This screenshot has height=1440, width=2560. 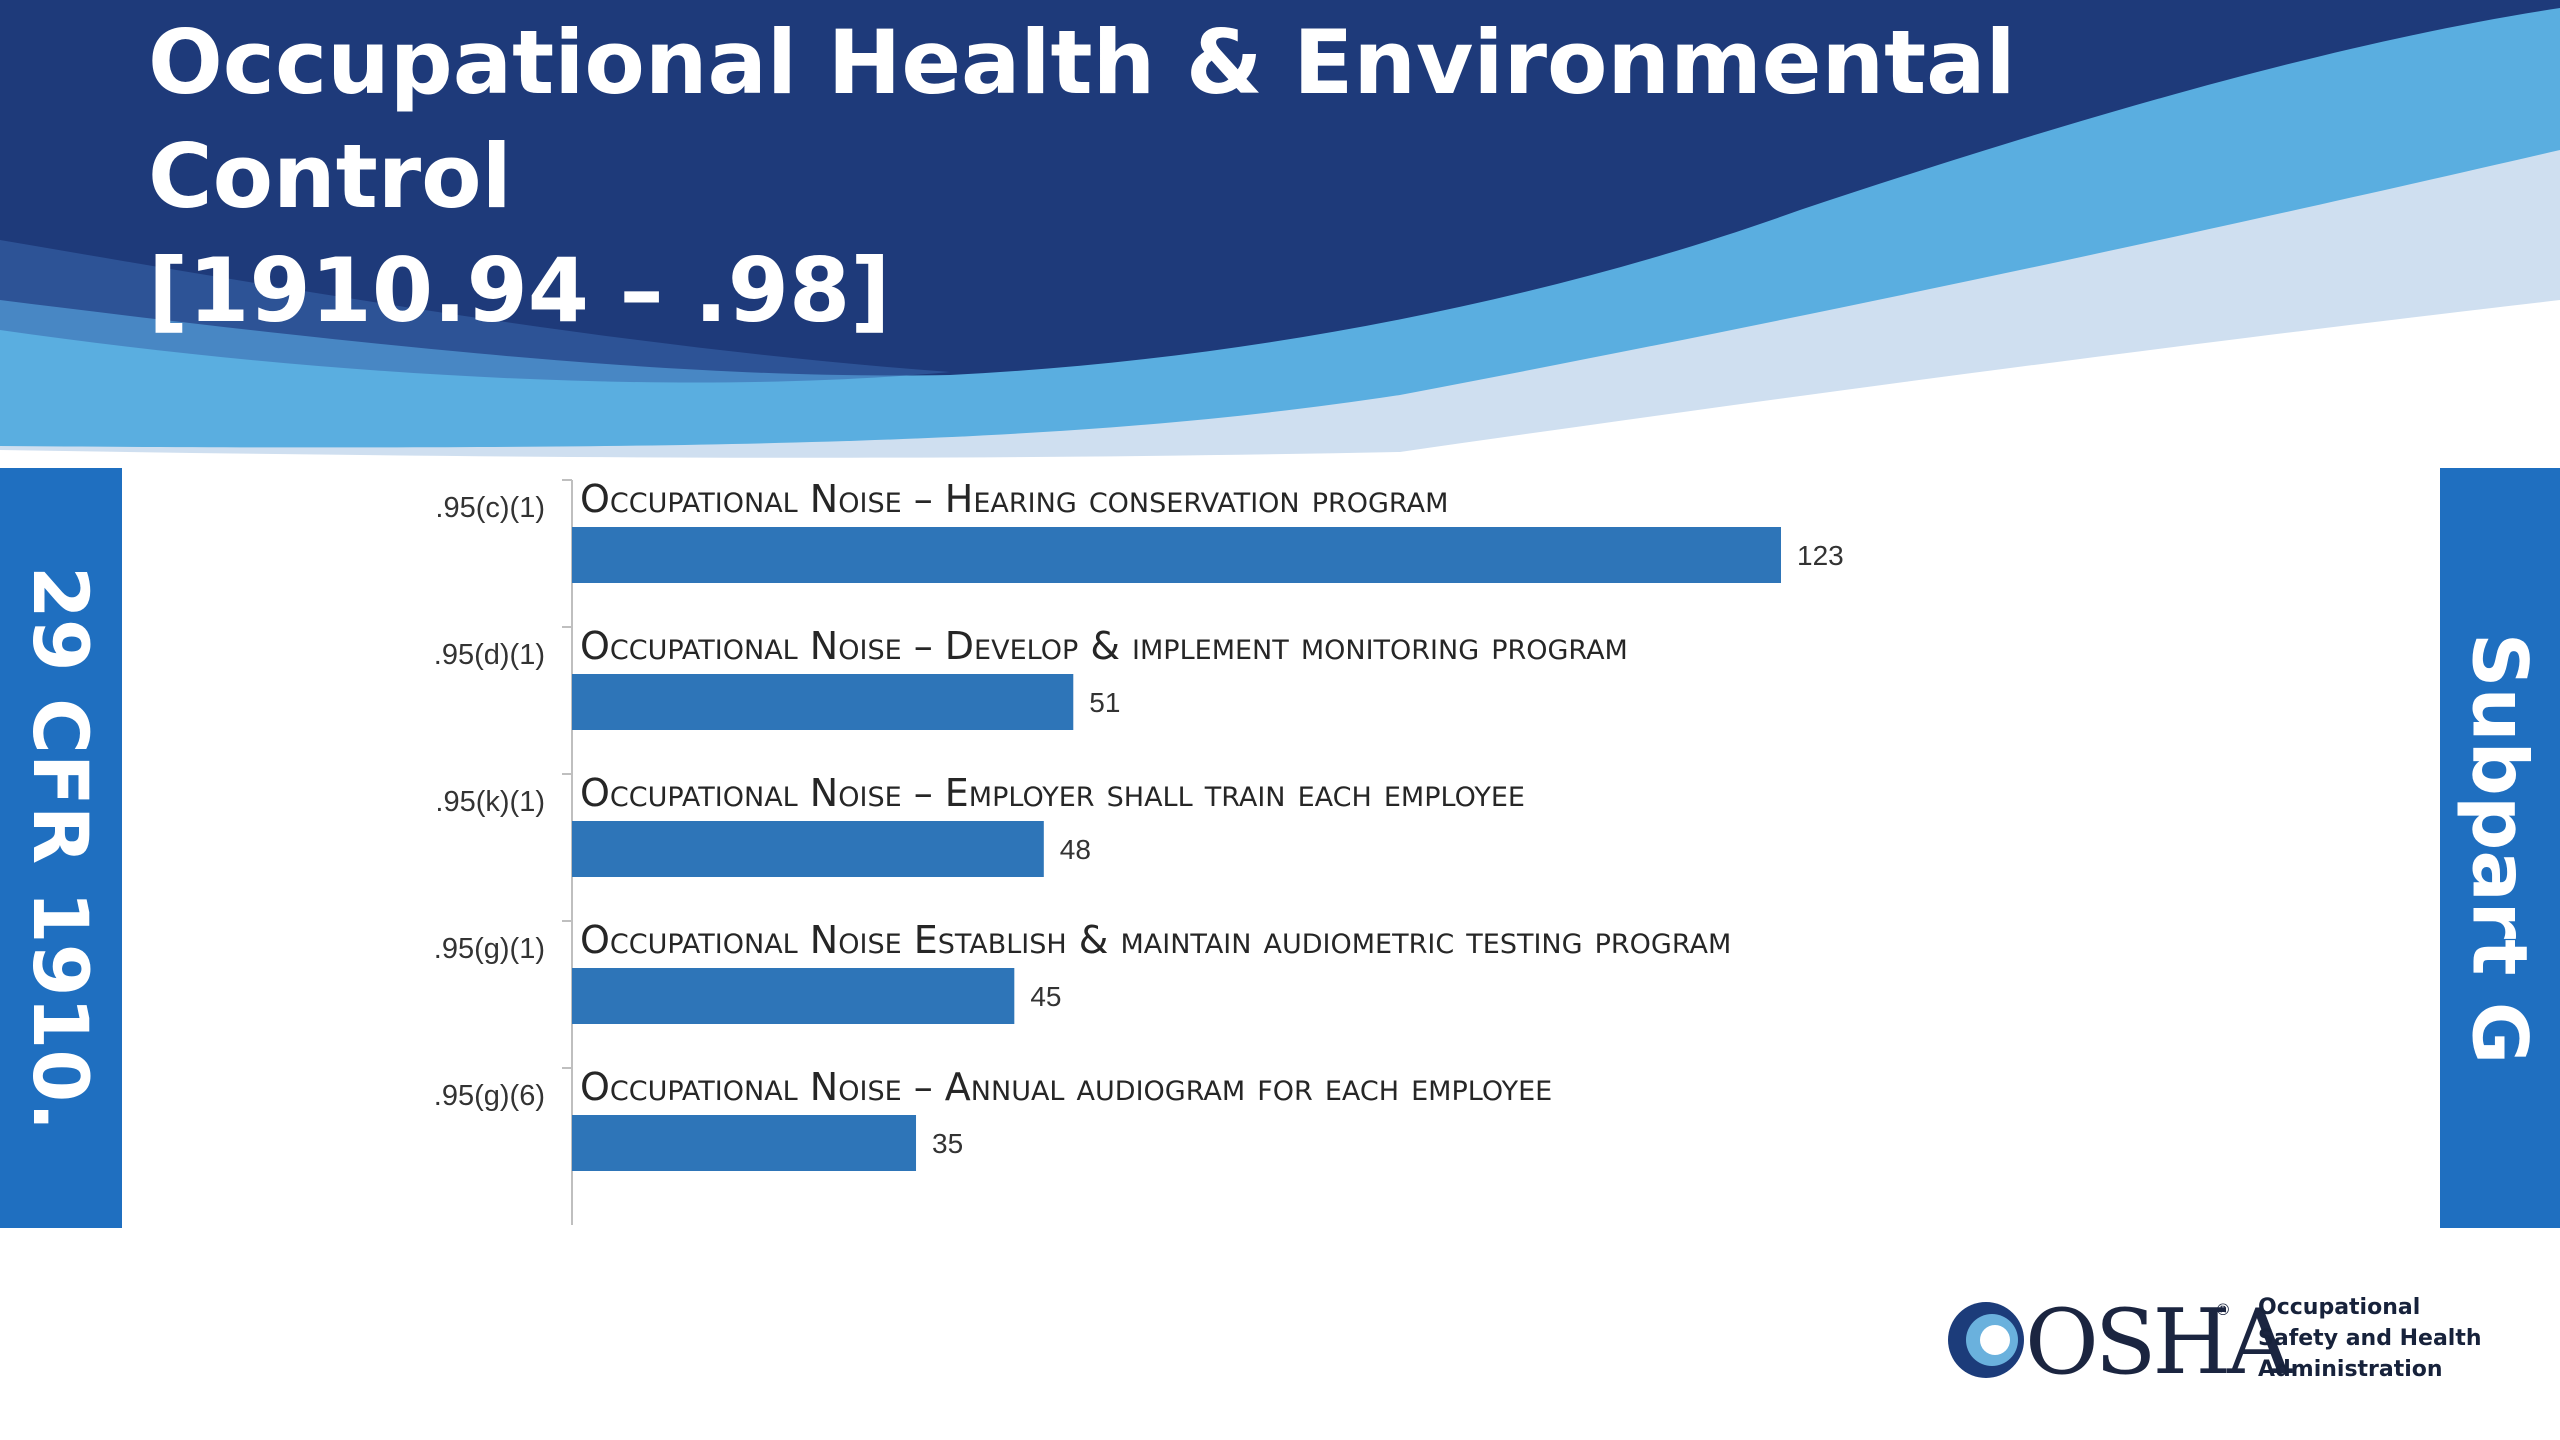 What do you see at coordinates (1986, 1340) in the screenshot?
I see `osha-logo-ring-icon` at bounding box center [1986, 1340].